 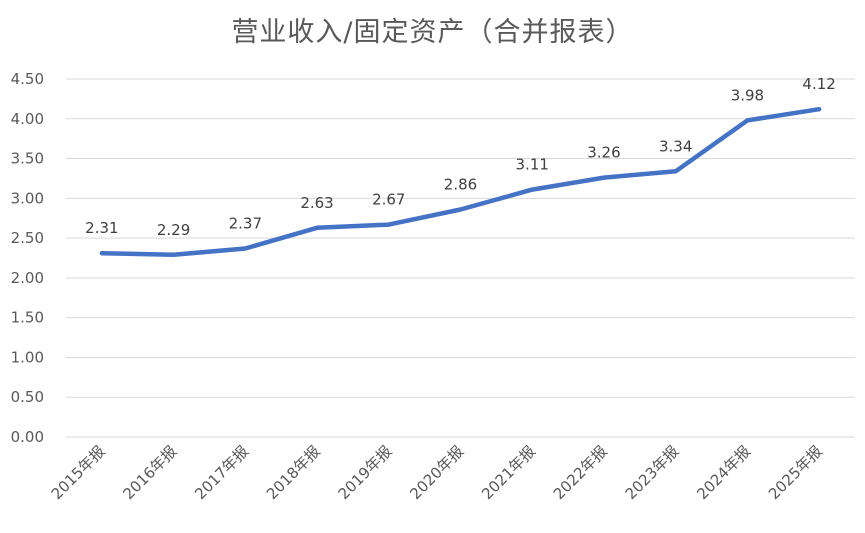 What do you see at coordinates (27, 278) in the screenshot?
I see `y-tick-label: 2.00` at bounding box center [27, 278].